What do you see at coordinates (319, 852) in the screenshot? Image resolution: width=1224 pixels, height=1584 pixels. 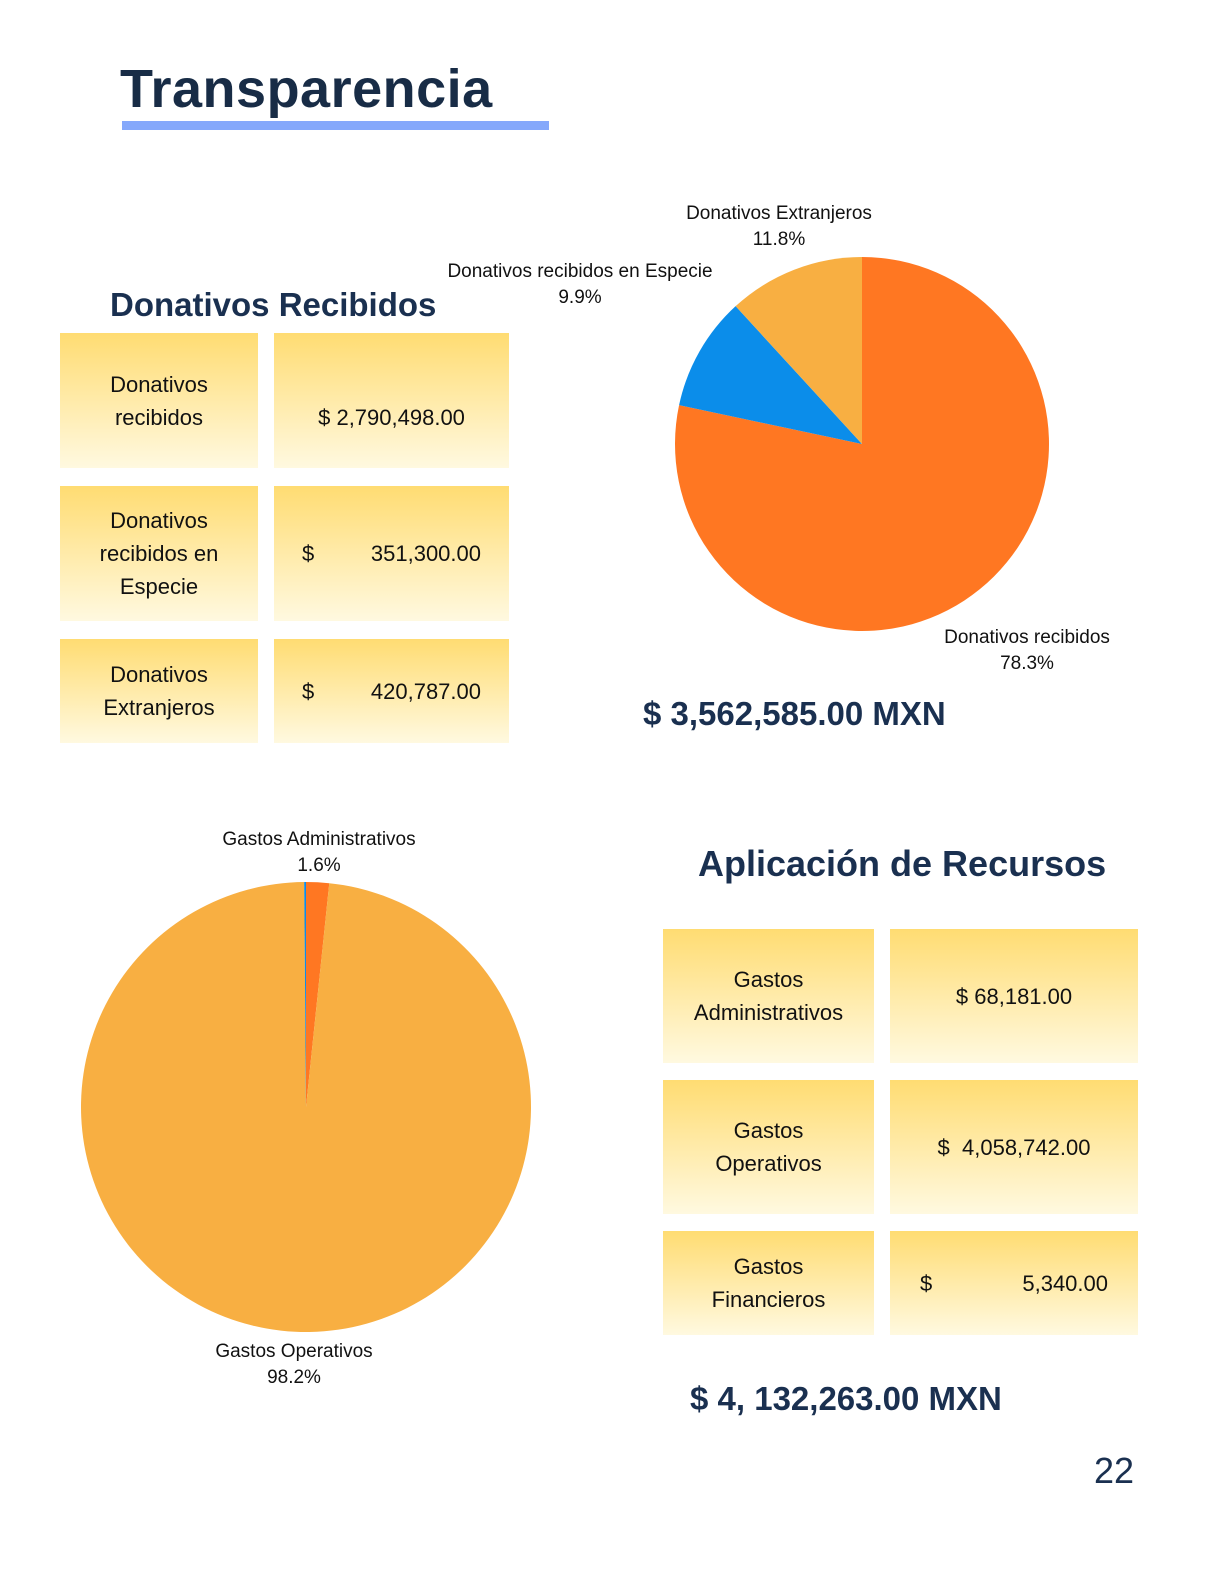 I see `pie2-label-administrativos: Gastos Administrativos 1.6%` at bounding box center [319, 852].